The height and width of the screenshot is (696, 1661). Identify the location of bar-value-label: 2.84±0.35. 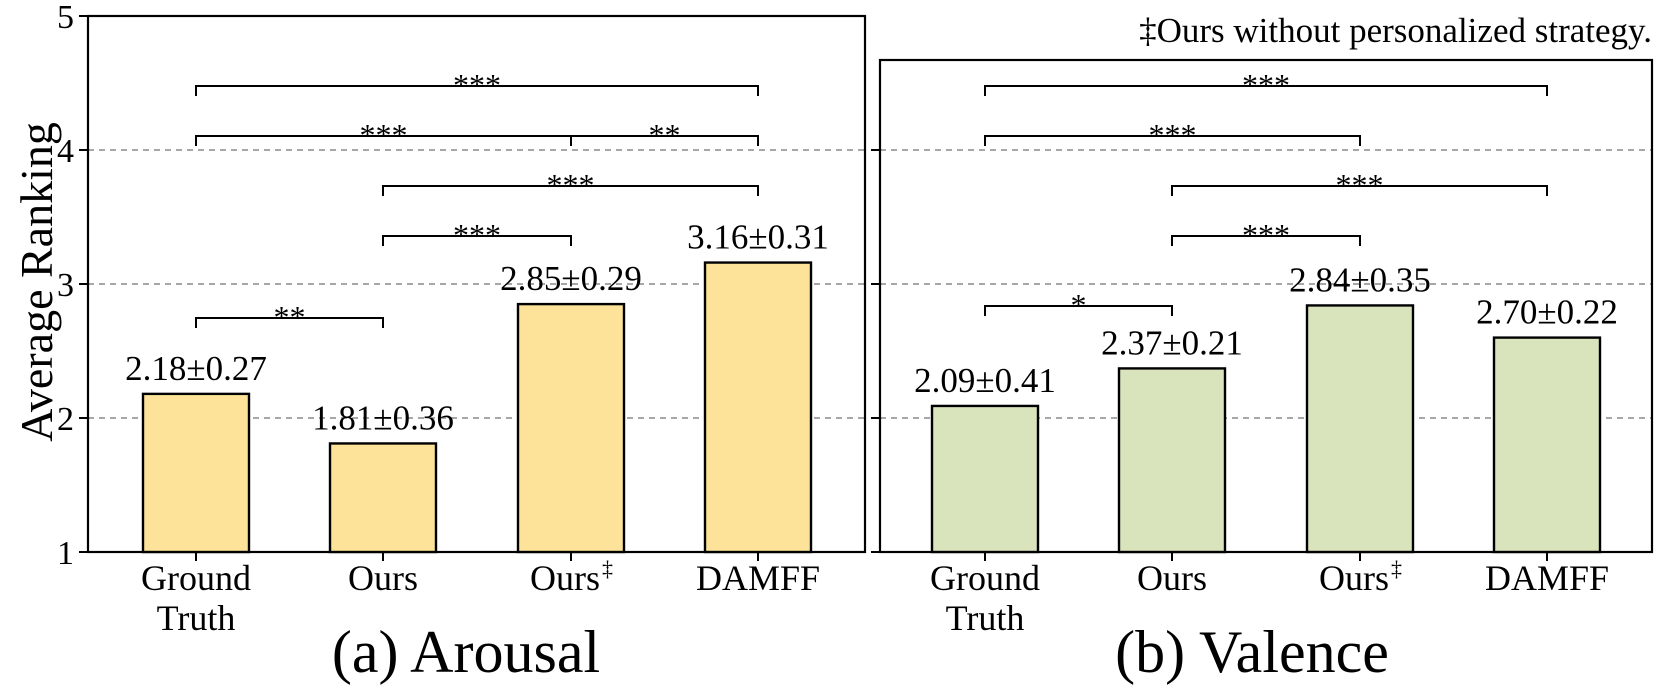
(1360, 279).